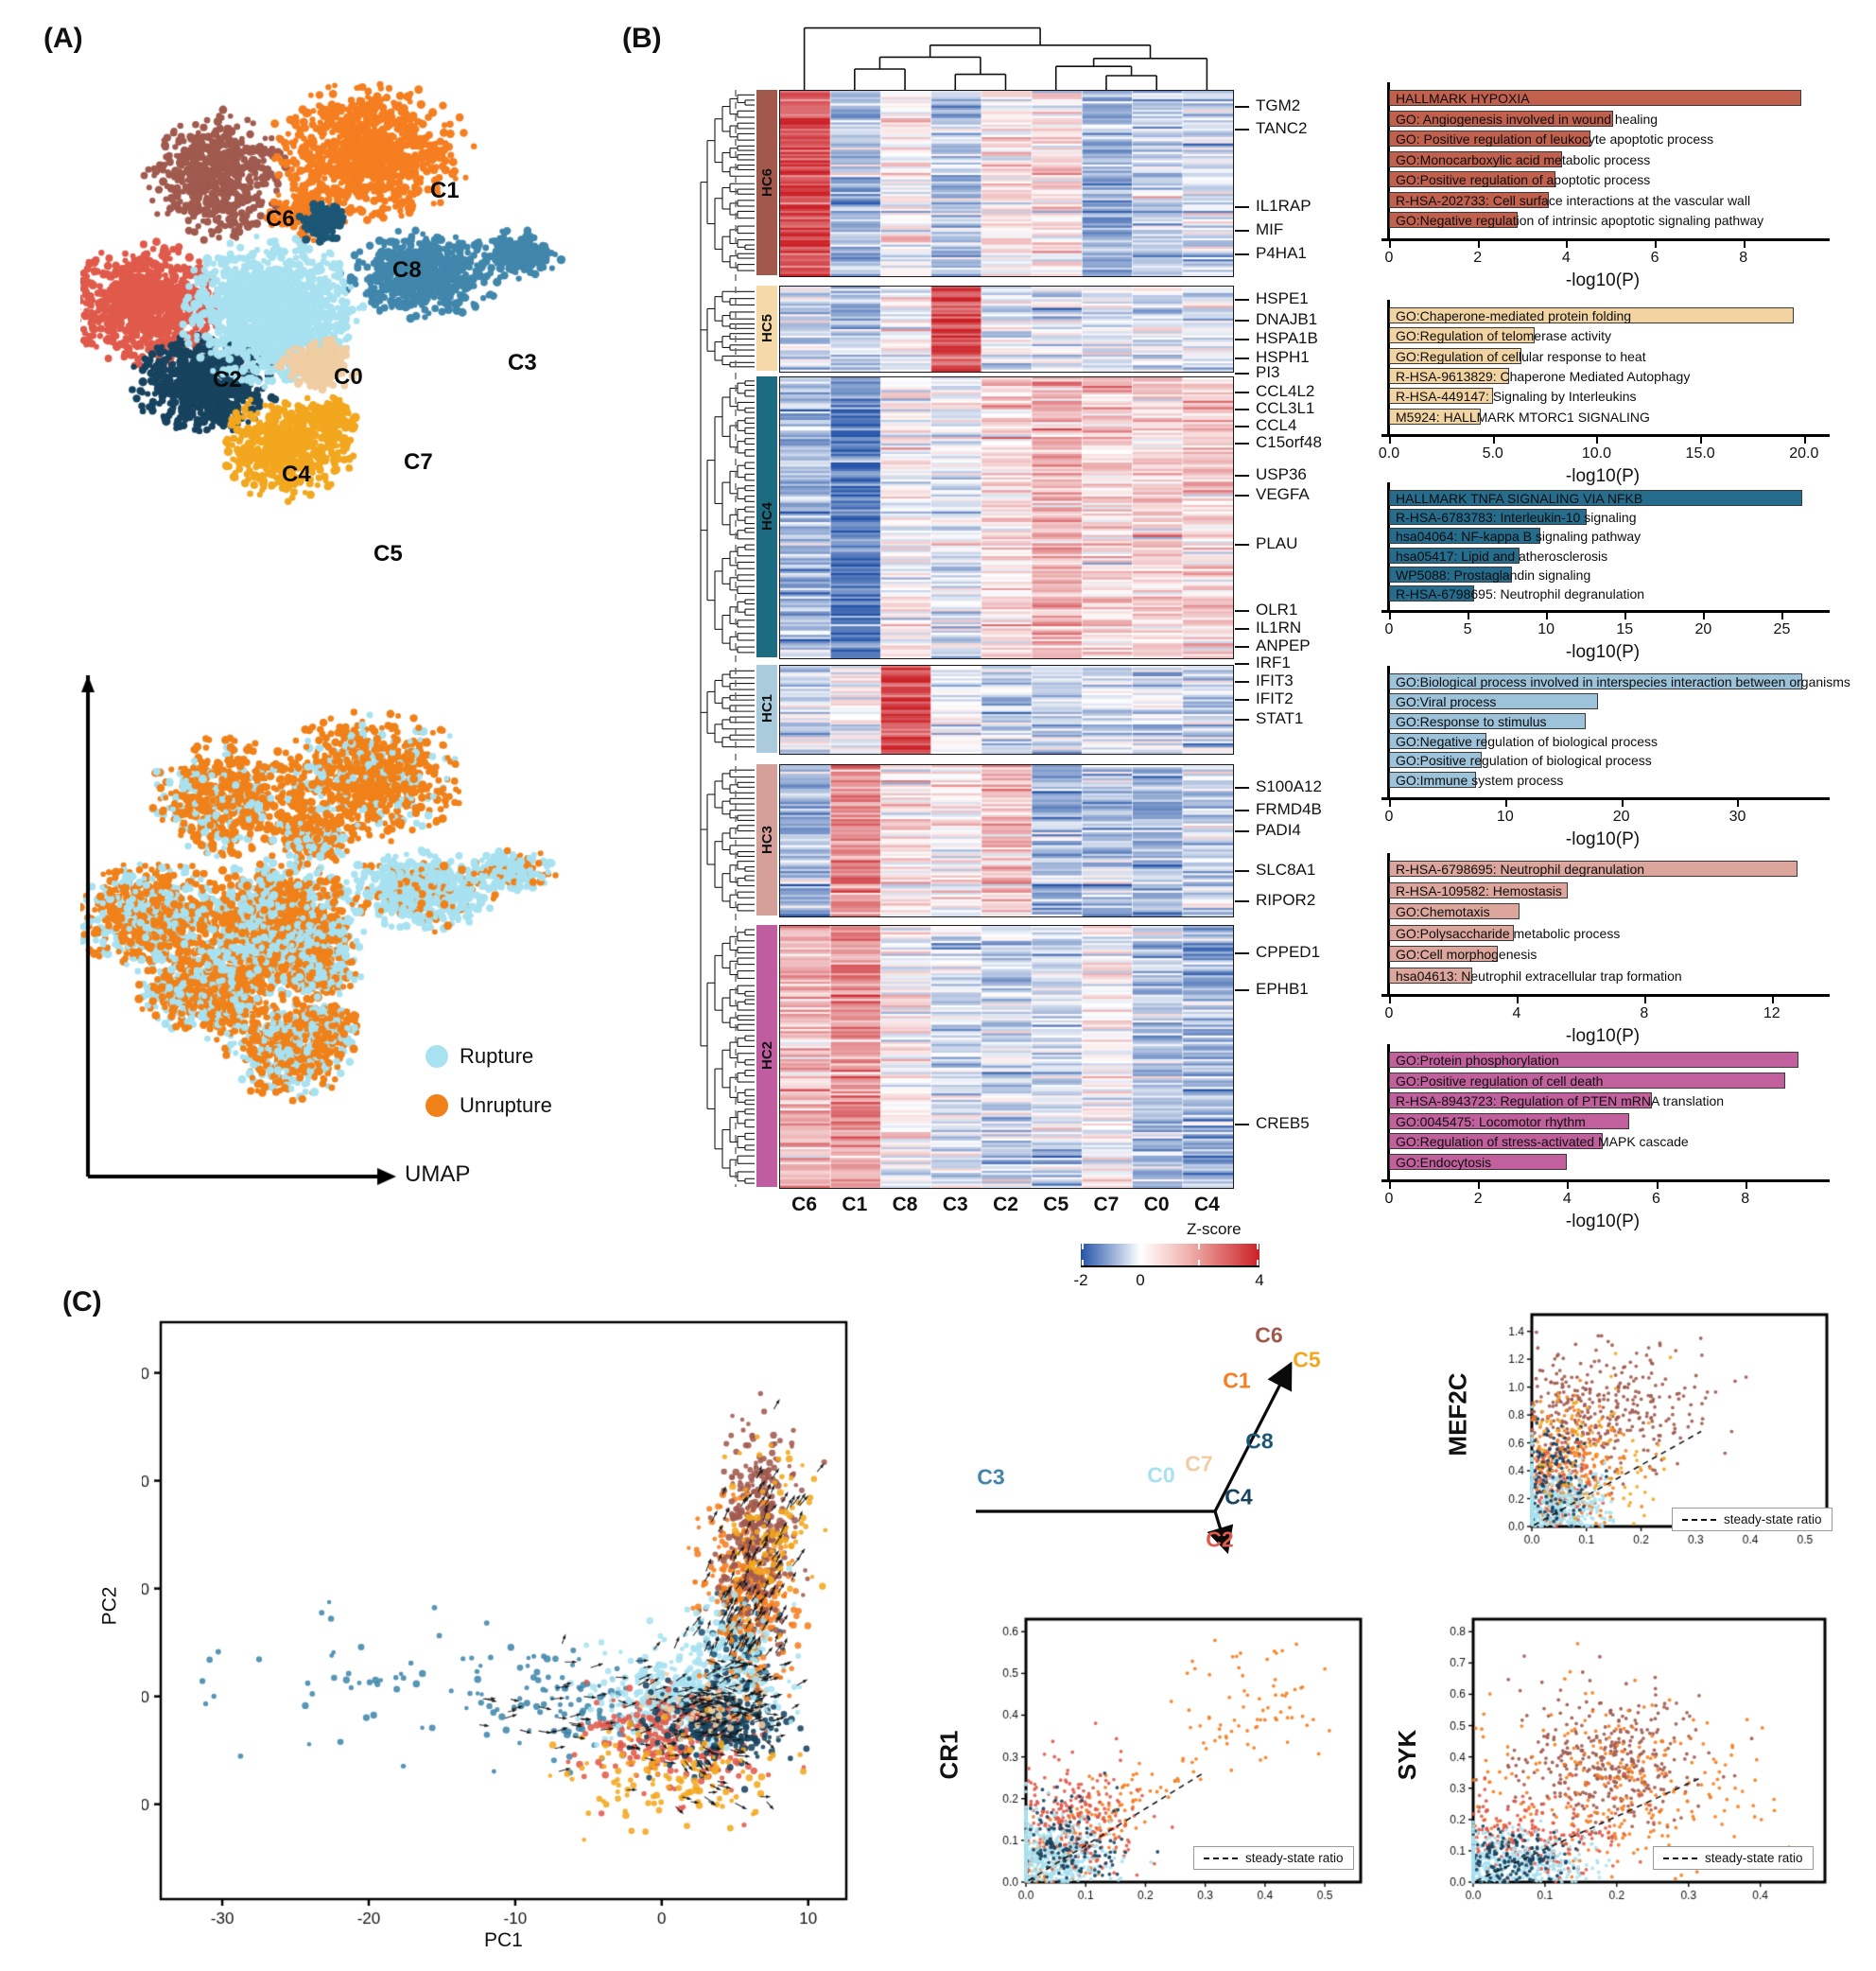 This screenshot has height=1971, width=1876. What do you see at coordinates (949, 1755) in the screenshot?
I see `cr1-axis-label: CR1` at bounding box center [949, 1755].